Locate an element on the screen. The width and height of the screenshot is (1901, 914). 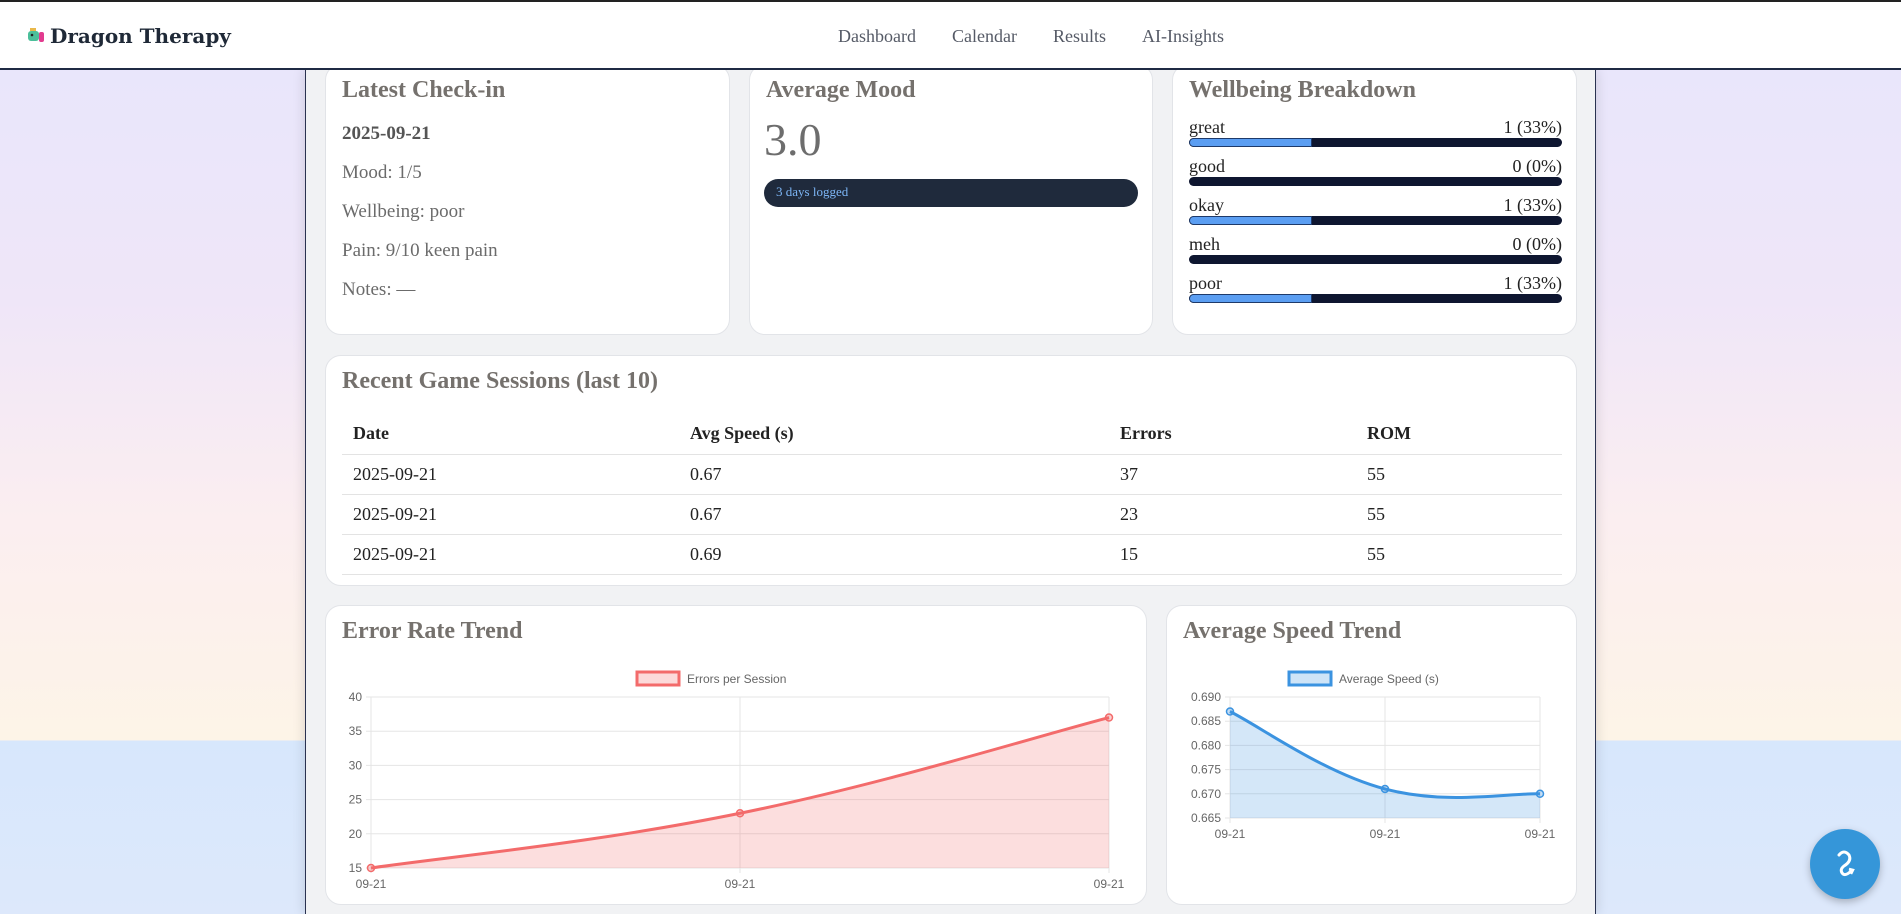
y-tick-label: 20 is located at coordinates (356, 834).